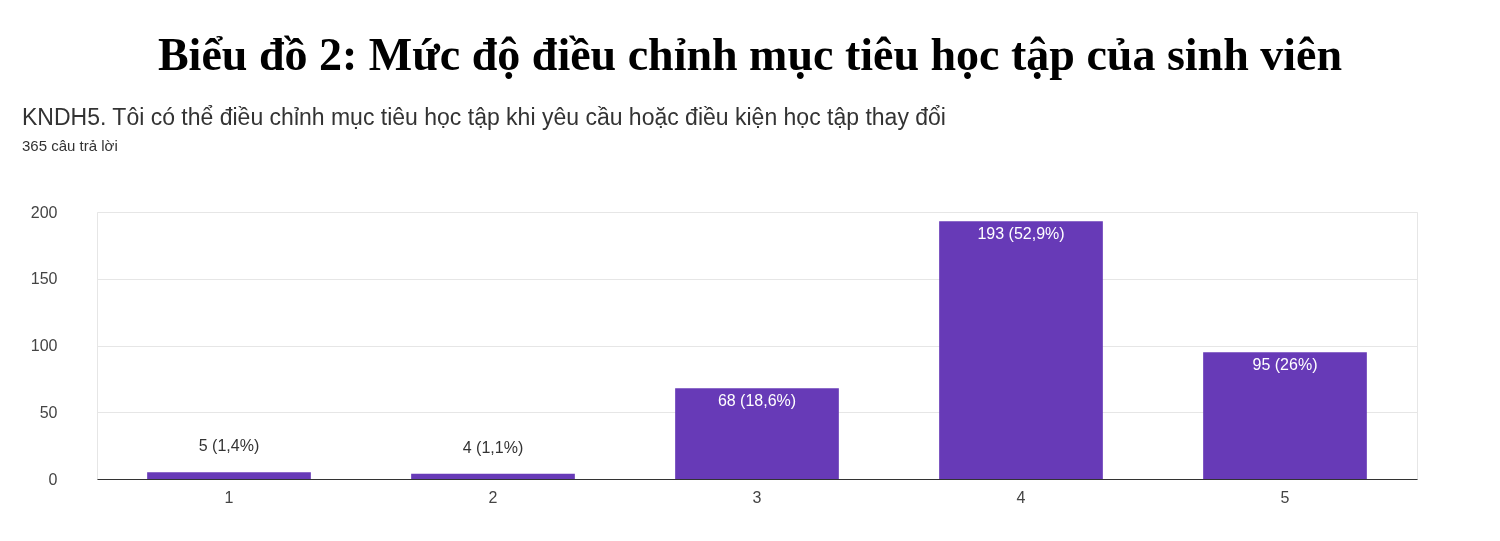 The width and height of the screenshot is (1500, 541). What do you see at coordinates (53, 479) in the screenshot?
I see `y-tick-label: 0` at bounding box center [53, 479].